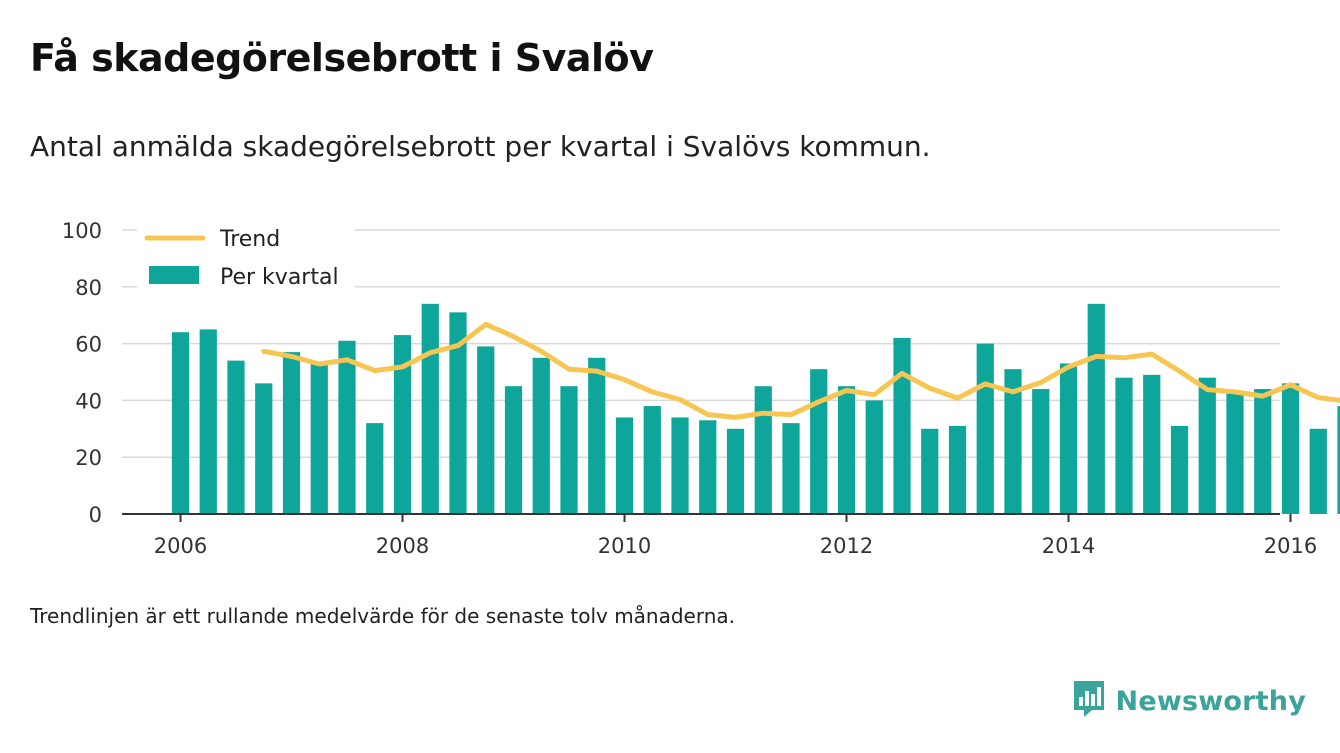  I want to click on legend-per-kvartal-swatch, so click(174, 275).